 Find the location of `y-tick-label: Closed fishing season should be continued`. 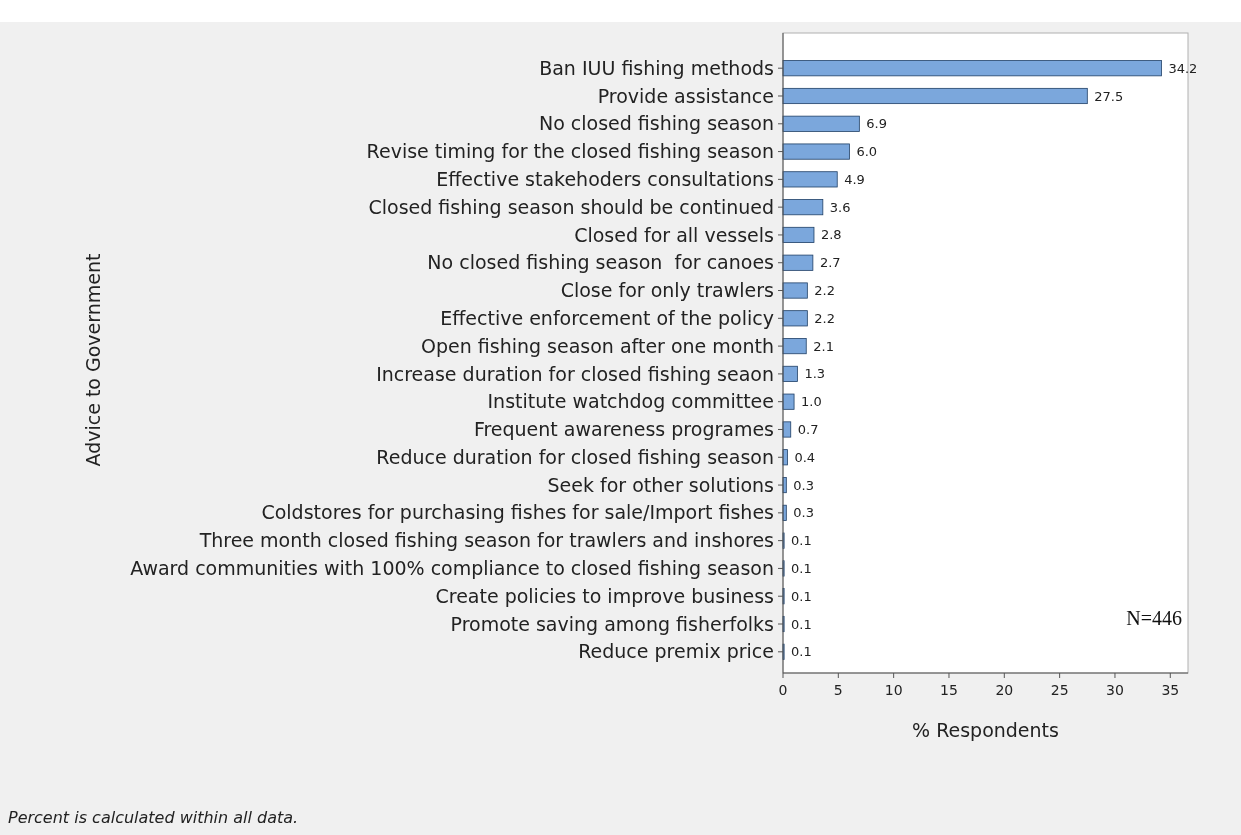

y-tick-label: Closed fishing season should be continued is located at coordinates (571, 206).